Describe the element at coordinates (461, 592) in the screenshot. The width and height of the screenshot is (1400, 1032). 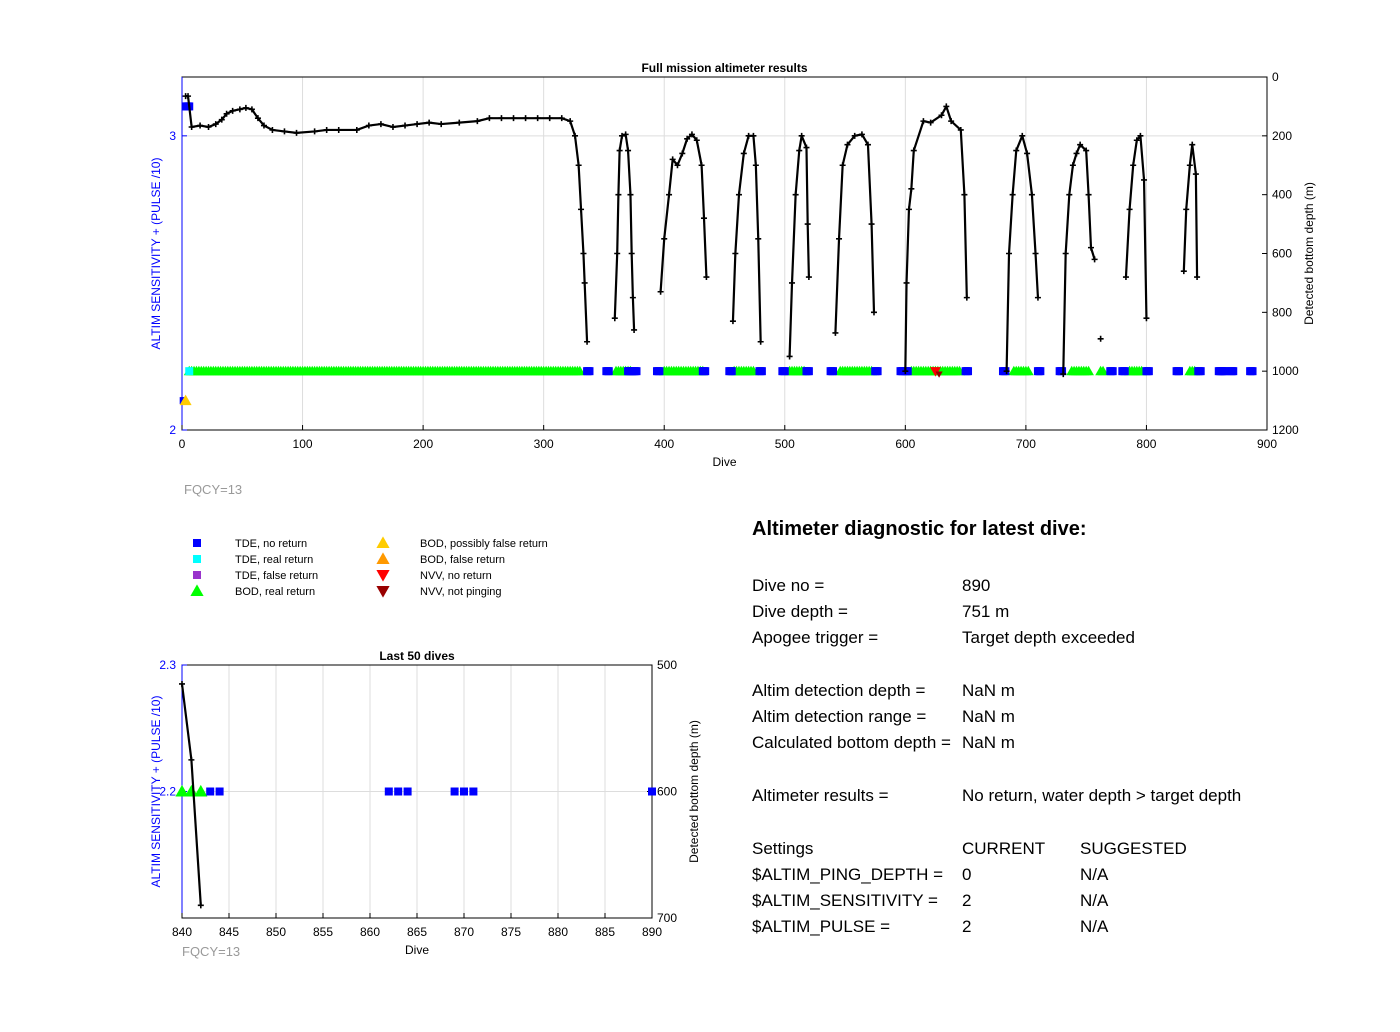
I see `legend-label: NVV, not pinging` at that location.